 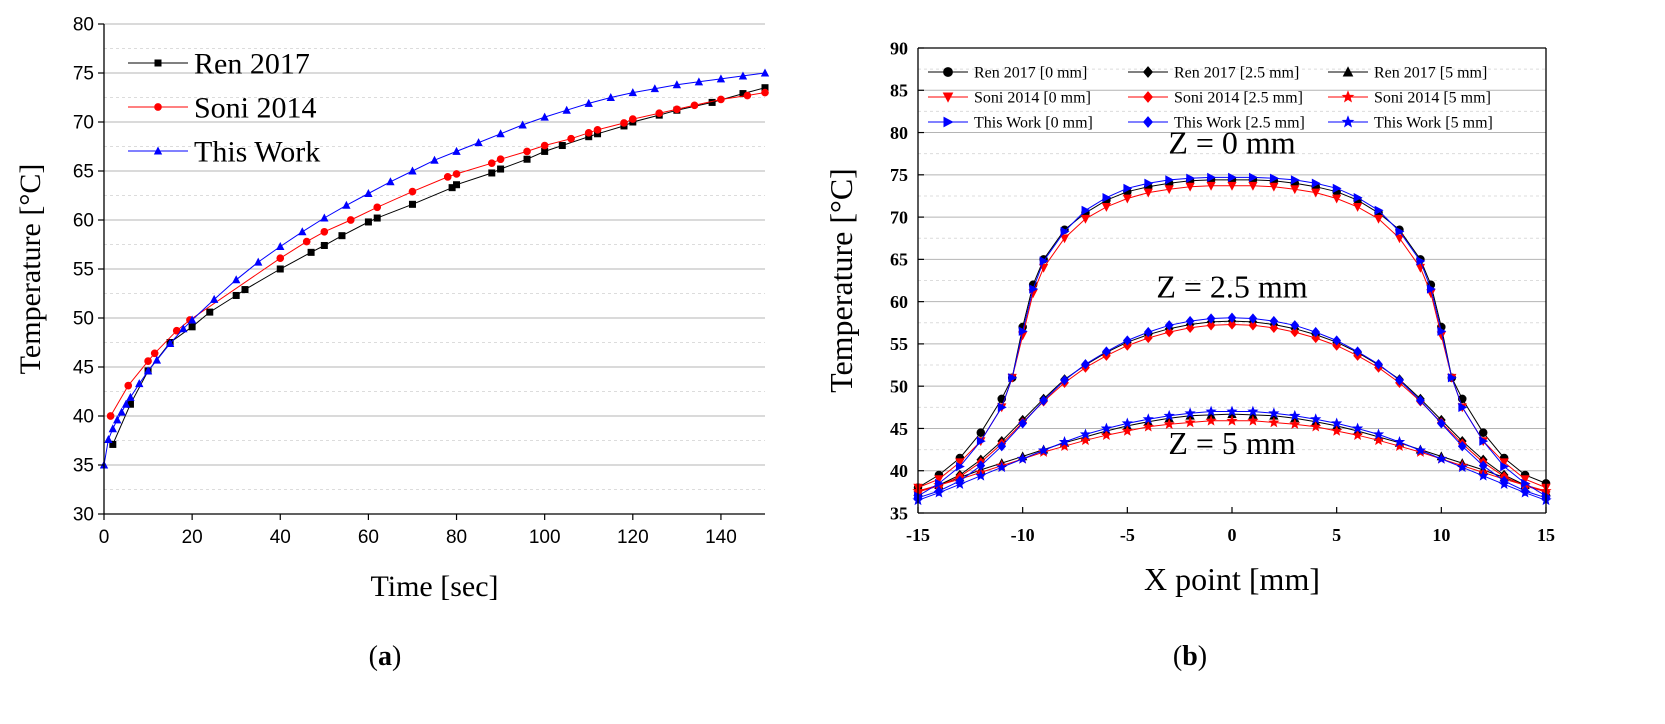 What do you see at coordinates (1232, 407) in the screenshot?
I see `series-this-work-2-5-mm` at bounding box center [1232, 407].